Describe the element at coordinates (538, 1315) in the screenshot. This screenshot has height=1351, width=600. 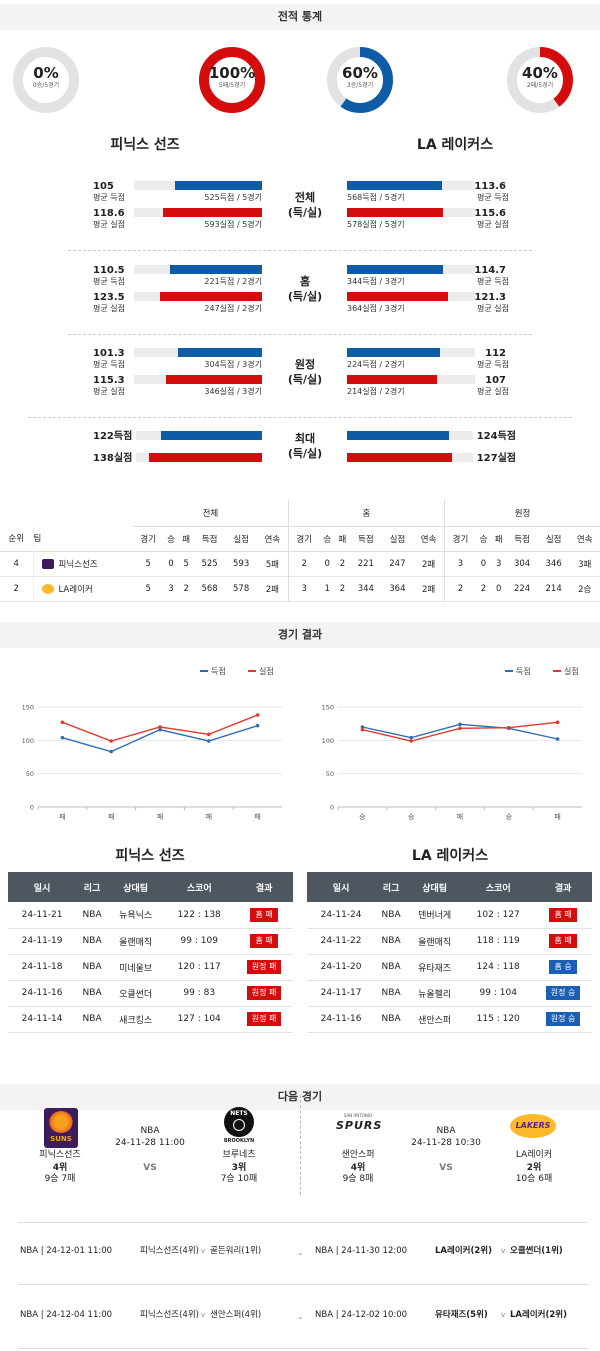
I see `upcoming-right-team2: LA레이커(2위)` at that location.